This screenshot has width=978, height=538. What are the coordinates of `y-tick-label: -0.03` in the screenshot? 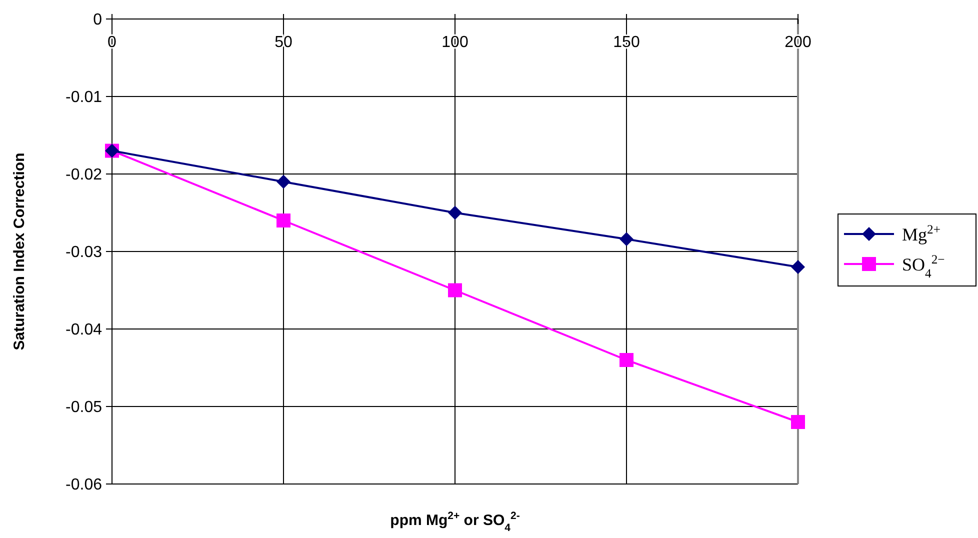 It's located at (84, 253).